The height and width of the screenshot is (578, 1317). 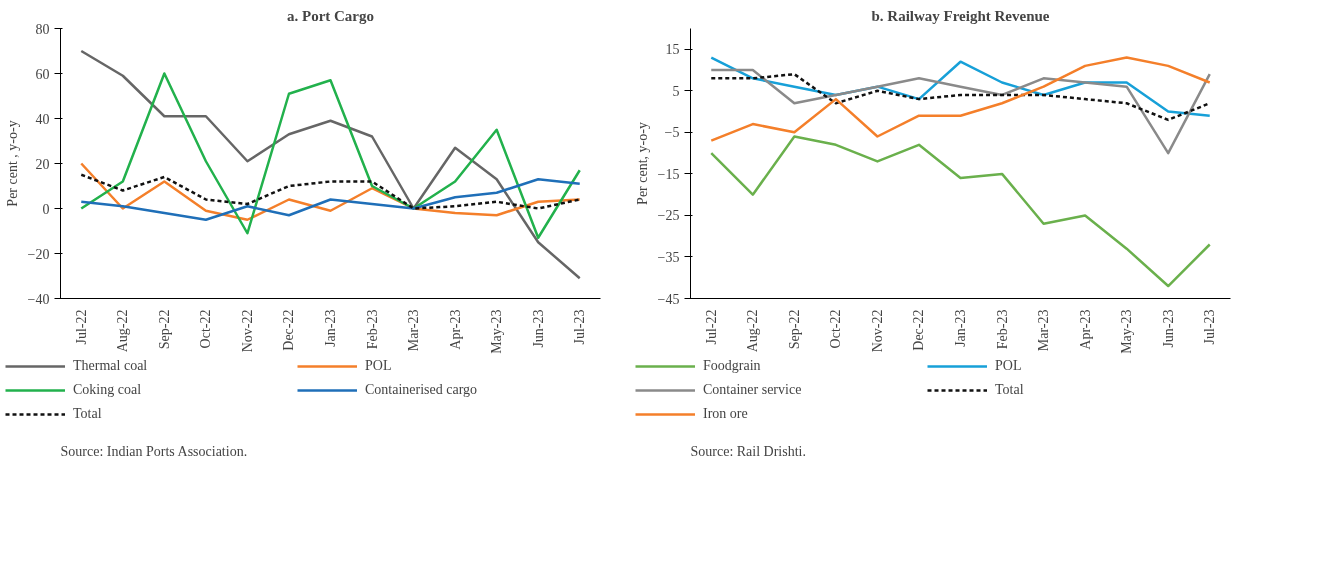 I want to click on legend-label: Containerised cargo, so click(x=422, y=390).